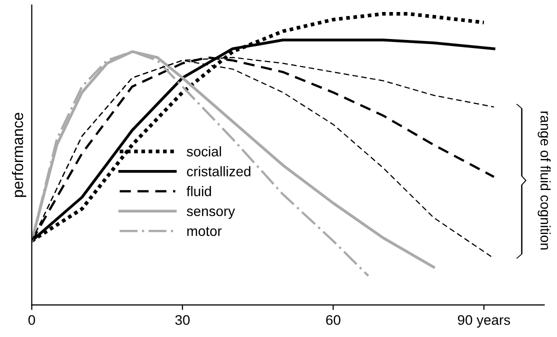 This screenshot has width=557, height=337. What do you see at coordinates (218, 171) in the screenshot?
I see `legend-label: cristallized` at bounding box center [218, 171].